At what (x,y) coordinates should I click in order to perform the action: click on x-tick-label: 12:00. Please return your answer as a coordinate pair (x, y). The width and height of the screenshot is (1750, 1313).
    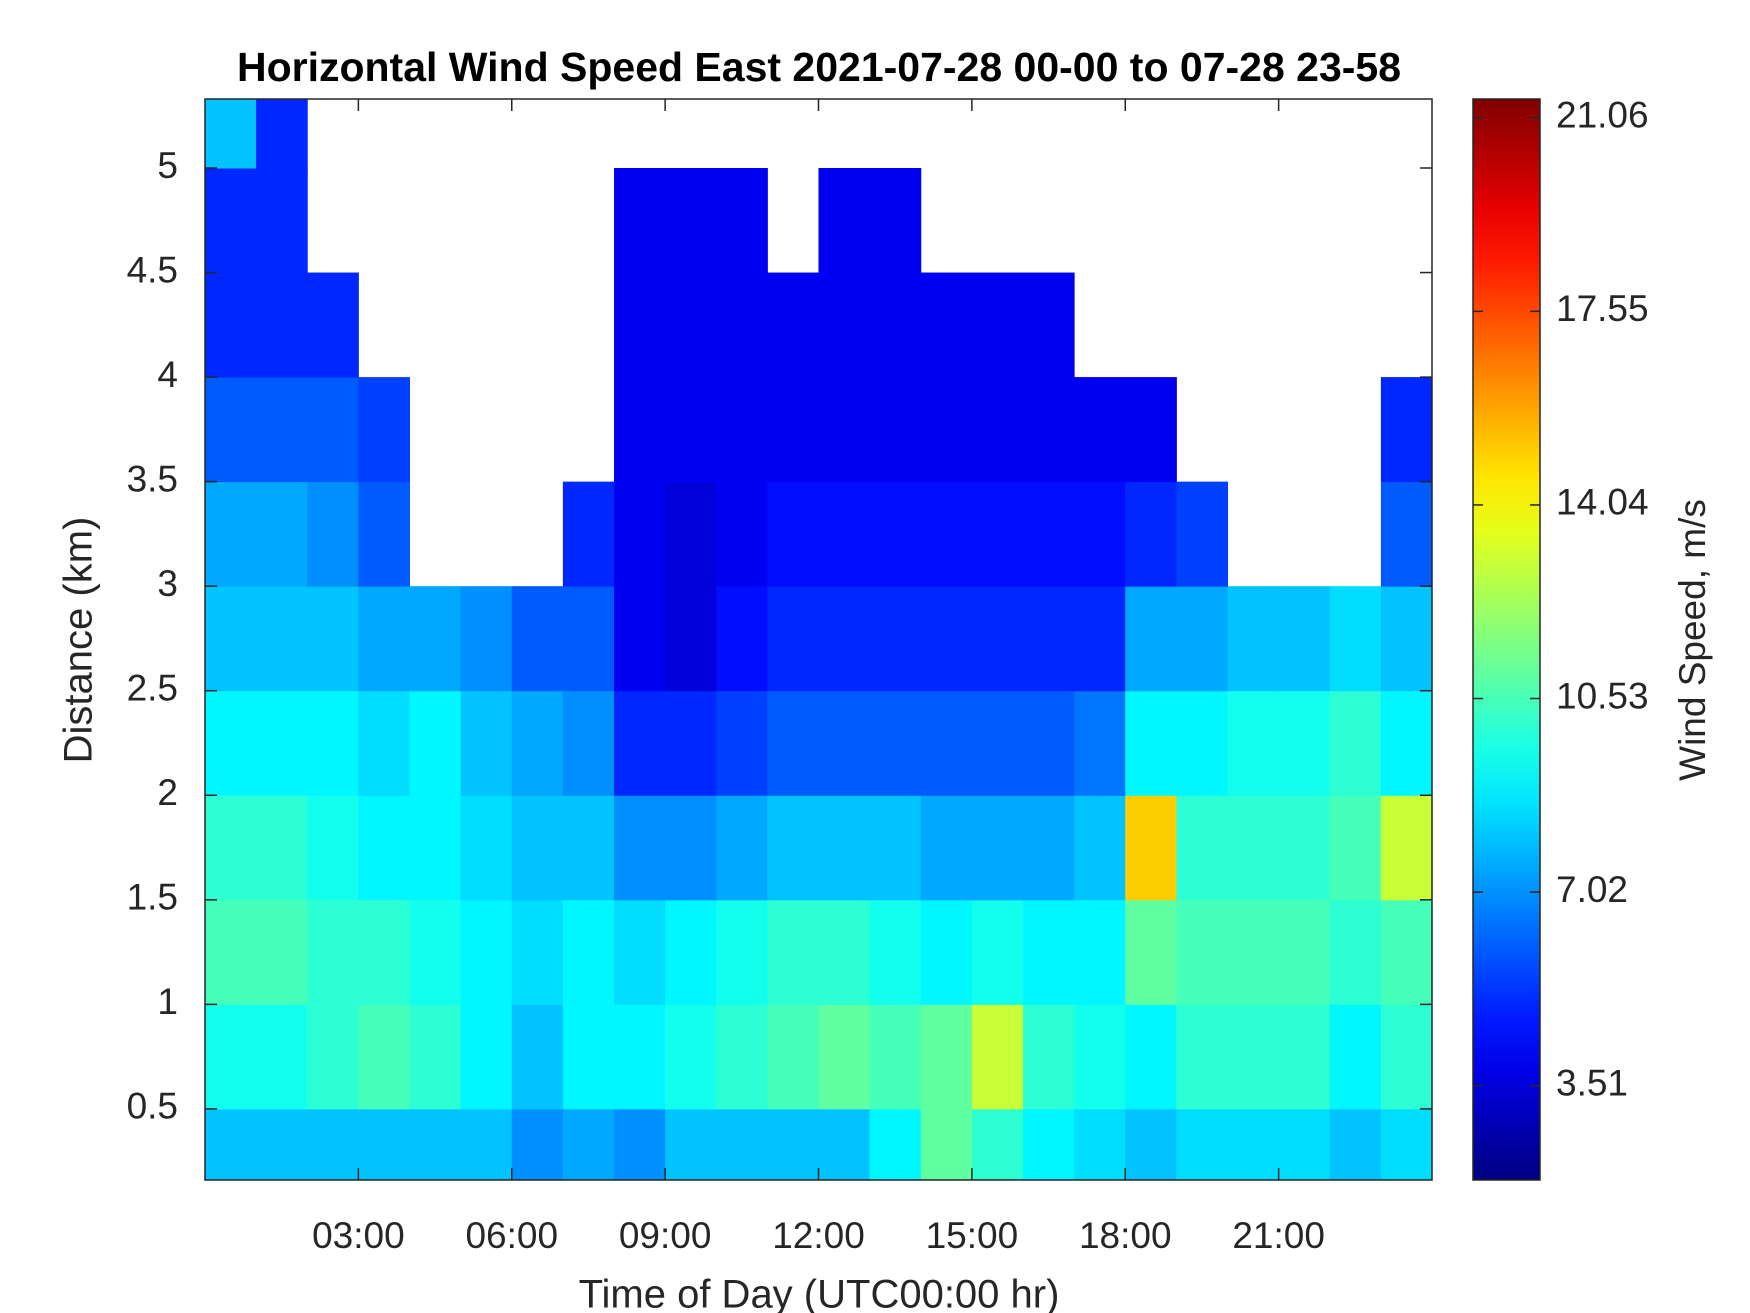
    Looking at the image, I should click on (818, 1235).